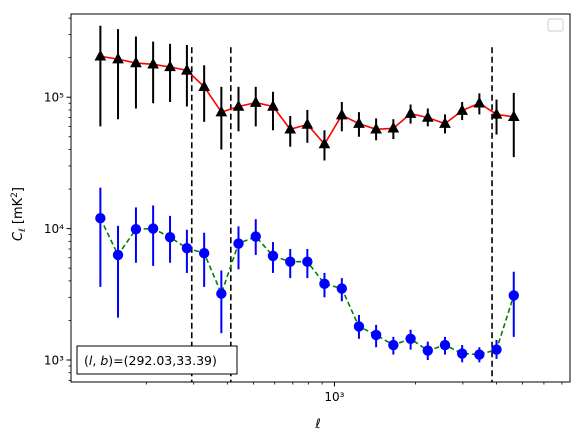 The width and height of the screenshot is (580, 441). I want to click on y-axis-label: Cℓ [mK2], so click(19, 214).